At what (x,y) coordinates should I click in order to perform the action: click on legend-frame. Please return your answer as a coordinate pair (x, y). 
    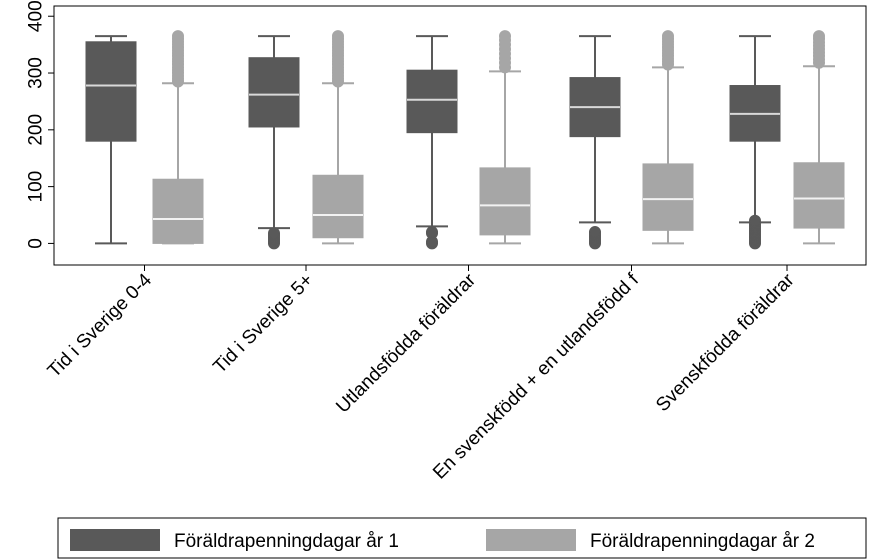
    Looking at the image, I should click on (462, 538).